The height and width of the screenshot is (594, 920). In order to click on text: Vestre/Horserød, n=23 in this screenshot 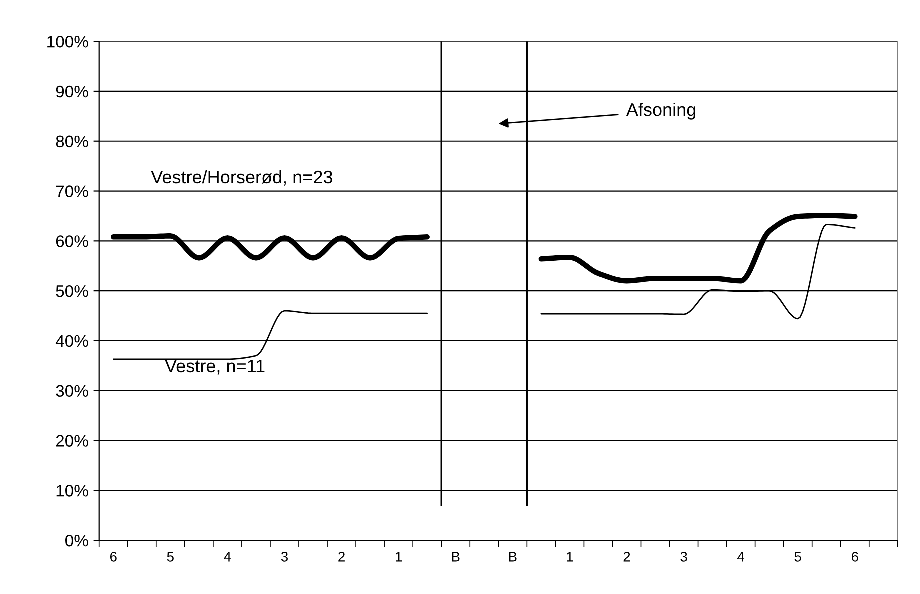, I will do `click(241, 178)`.